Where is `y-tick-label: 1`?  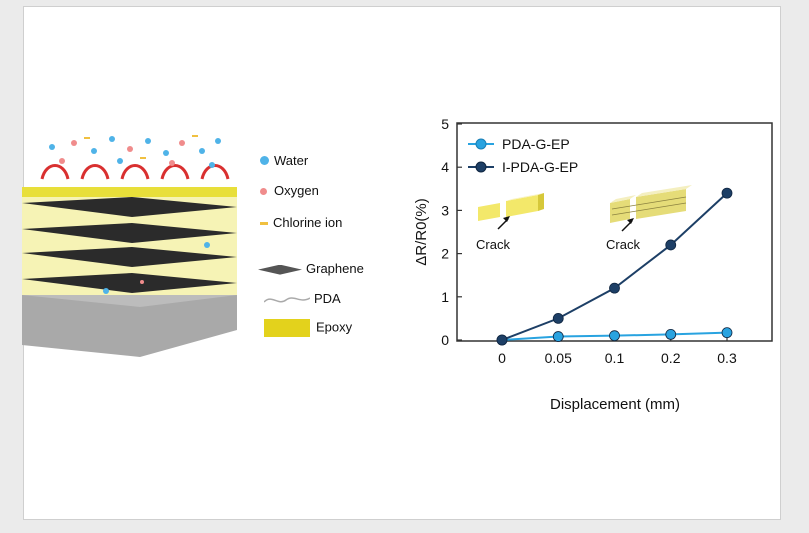
y-tick-label: 1 is located at coordinates (445, 297).